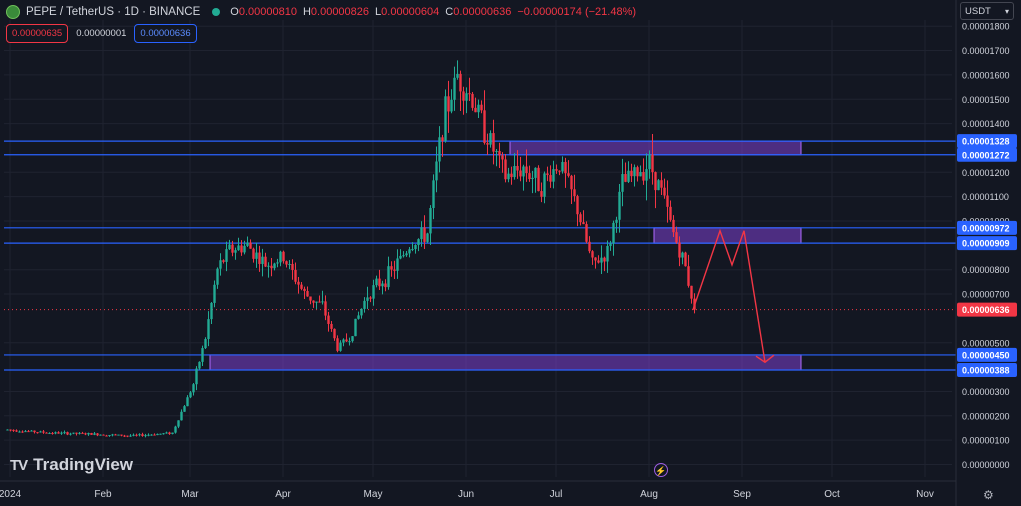  What do you see at coordinates (37, 33) in the screenshot?
I see `sell-button: 0.00000635` at bounding box center [37, 33].